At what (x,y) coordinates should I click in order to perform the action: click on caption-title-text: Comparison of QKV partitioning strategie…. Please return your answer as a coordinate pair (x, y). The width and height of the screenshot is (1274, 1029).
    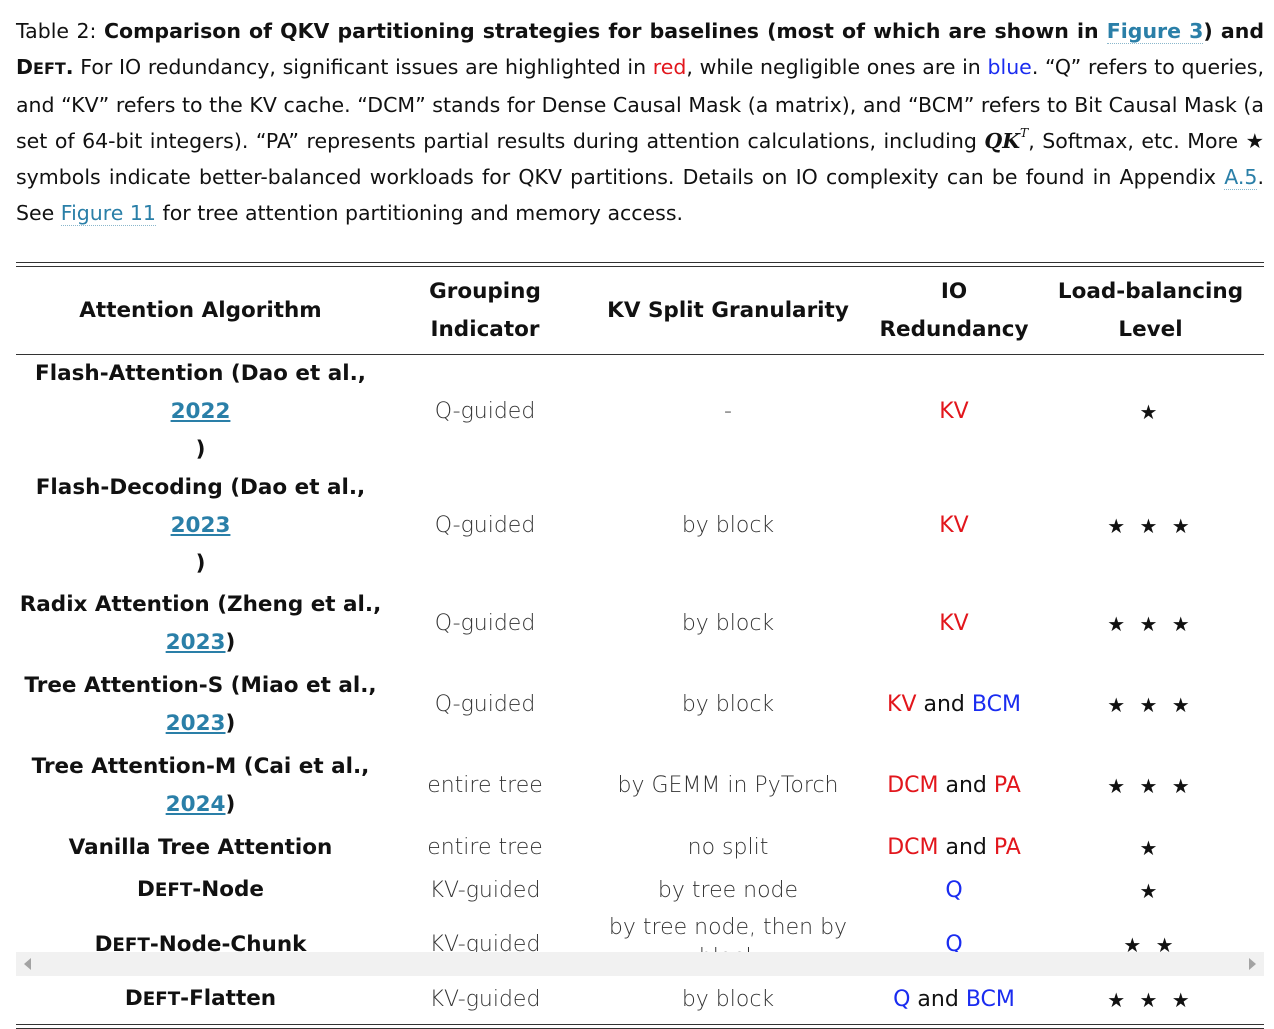
    Looking at the image, I should click on (605, 31).